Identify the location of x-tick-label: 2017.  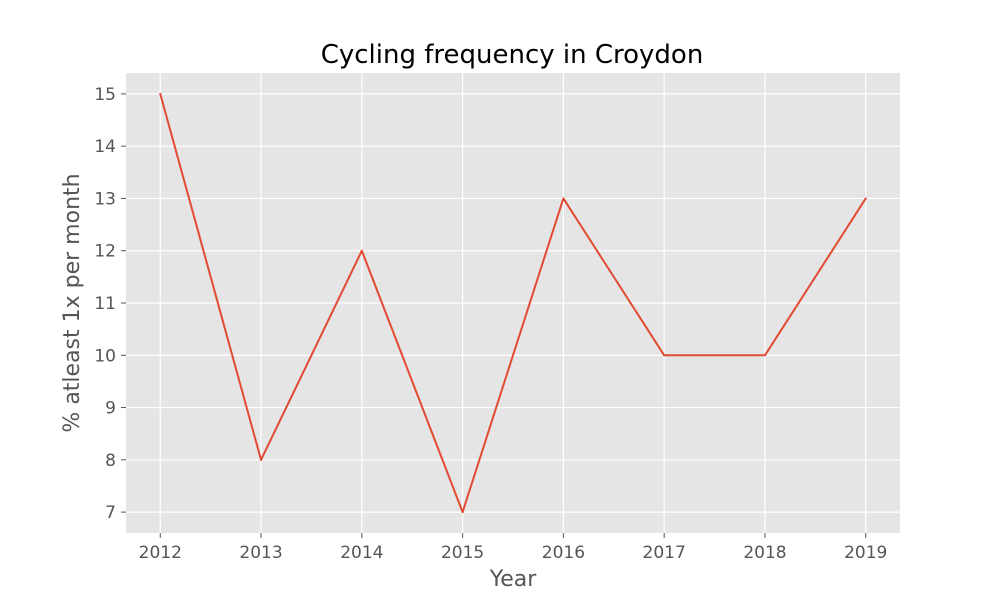
(664, 553).